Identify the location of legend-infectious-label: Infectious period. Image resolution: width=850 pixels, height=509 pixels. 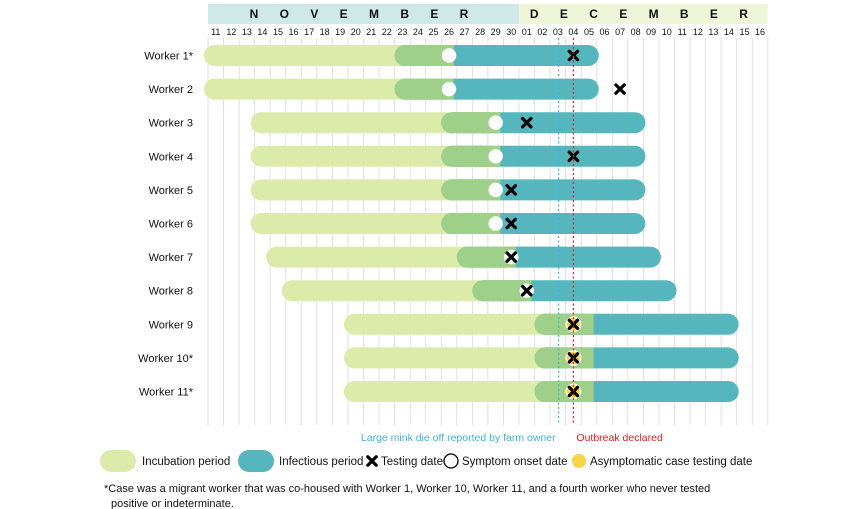
(321, 462).